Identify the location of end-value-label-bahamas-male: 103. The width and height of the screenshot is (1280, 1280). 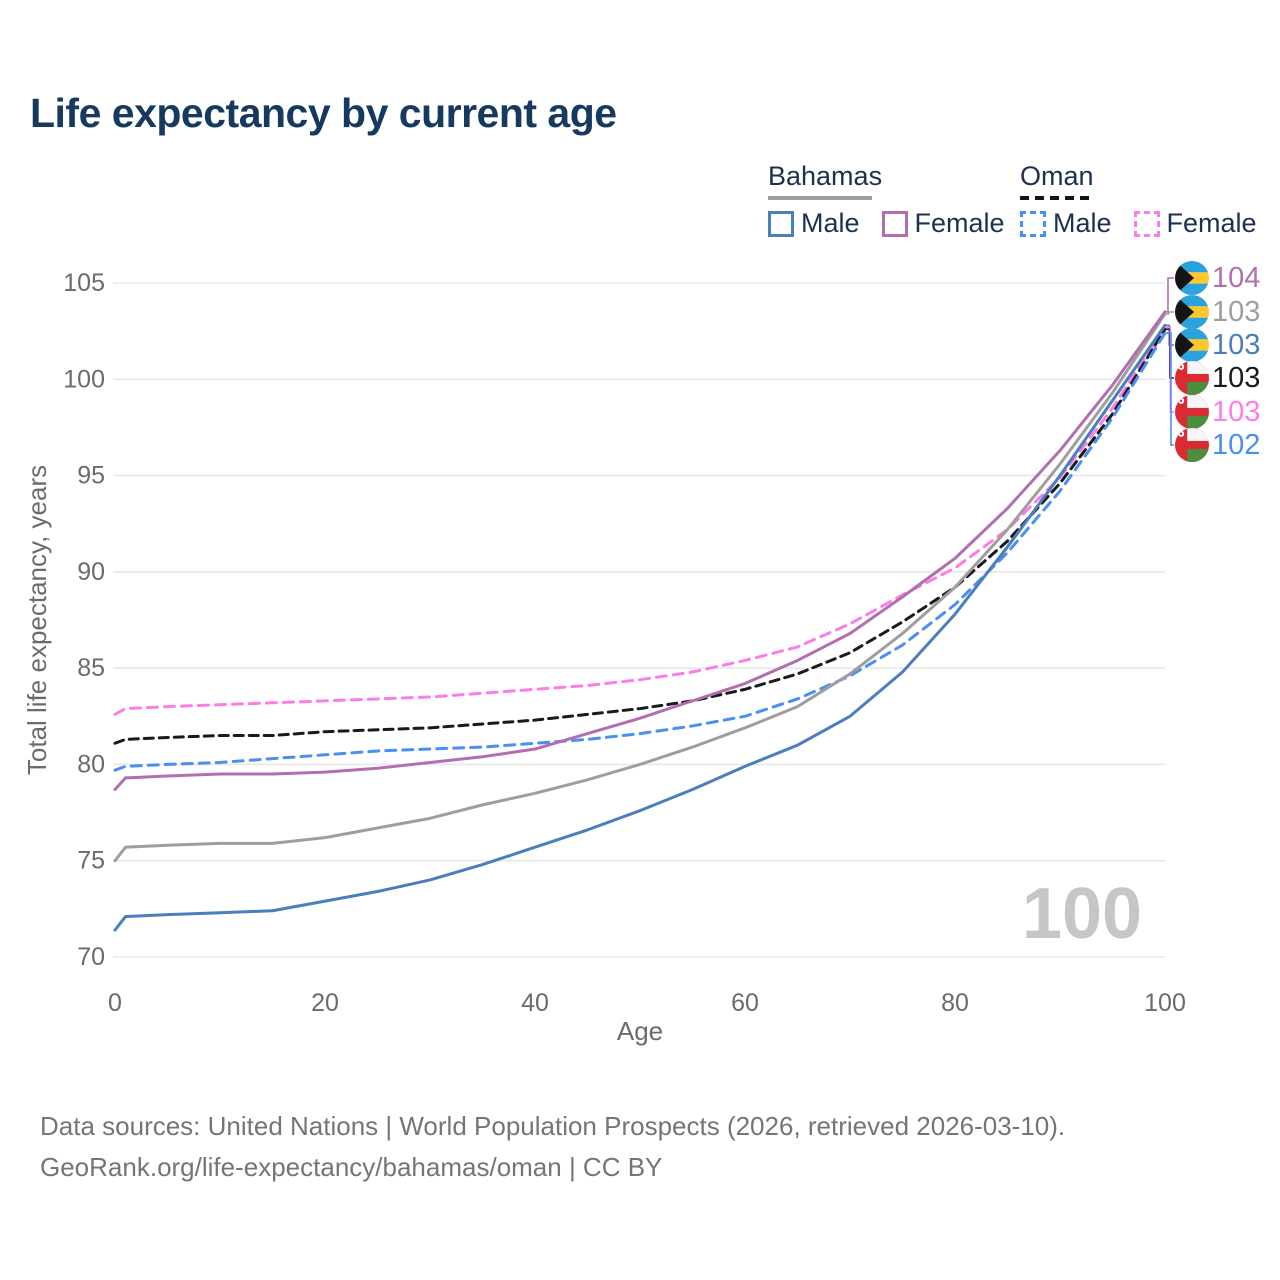
(1236, 345).